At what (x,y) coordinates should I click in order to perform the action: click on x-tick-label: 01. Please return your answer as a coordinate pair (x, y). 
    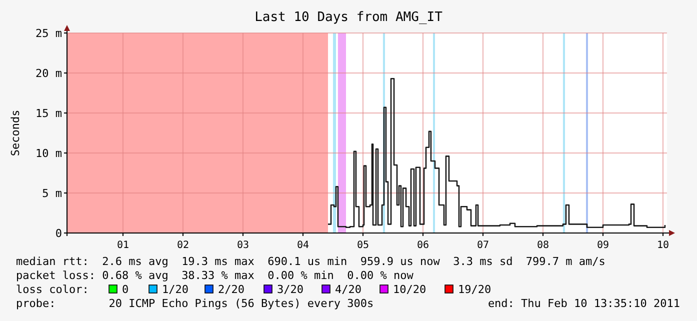
    Looking at the image, I should click on (123, 245).